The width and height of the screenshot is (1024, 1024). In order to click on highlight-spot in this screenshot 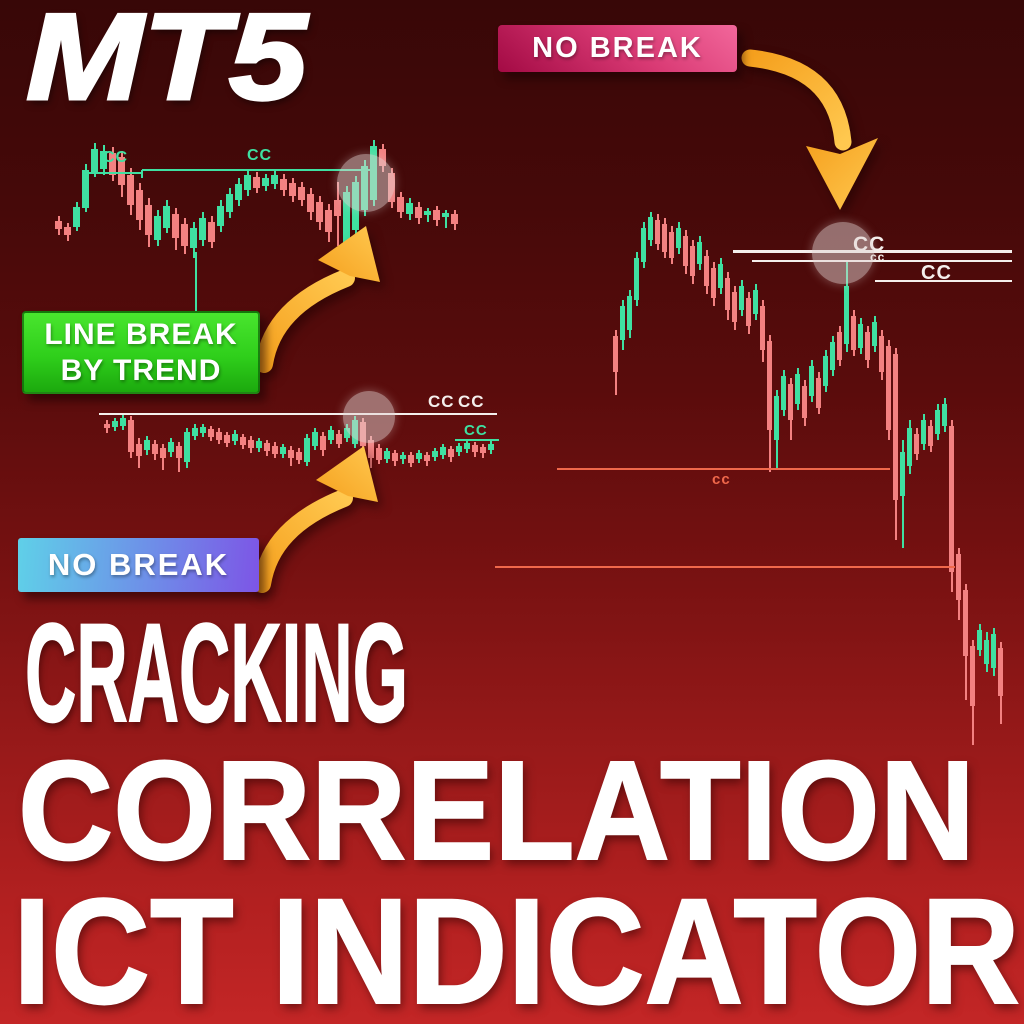, I will do `click(843, 253)`.